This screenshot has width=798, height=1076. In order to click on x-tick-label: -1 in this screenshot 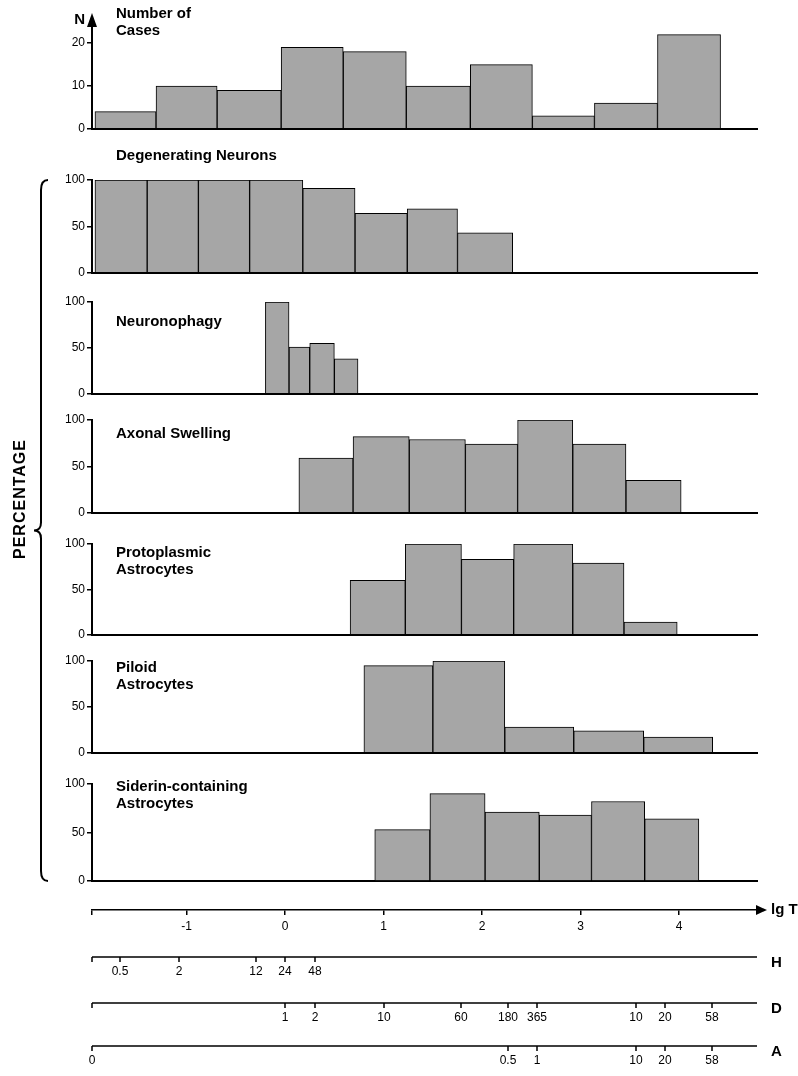, I will do `click(187, 925)`.